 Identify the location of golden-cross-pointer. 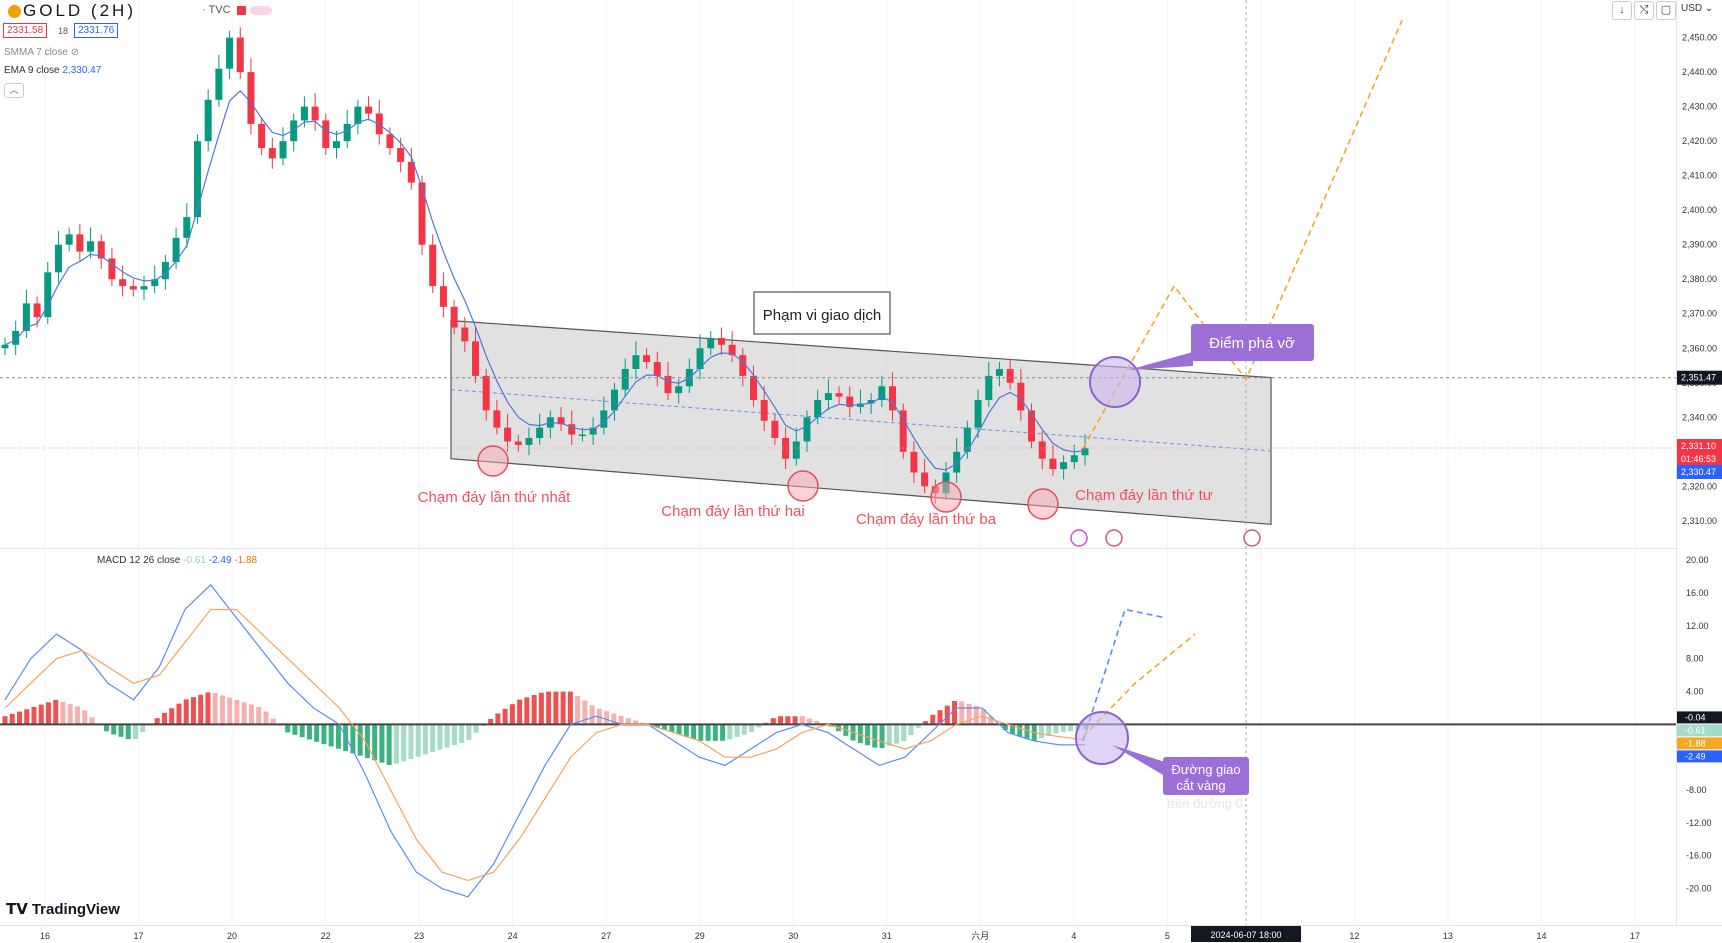
(1138, 760).